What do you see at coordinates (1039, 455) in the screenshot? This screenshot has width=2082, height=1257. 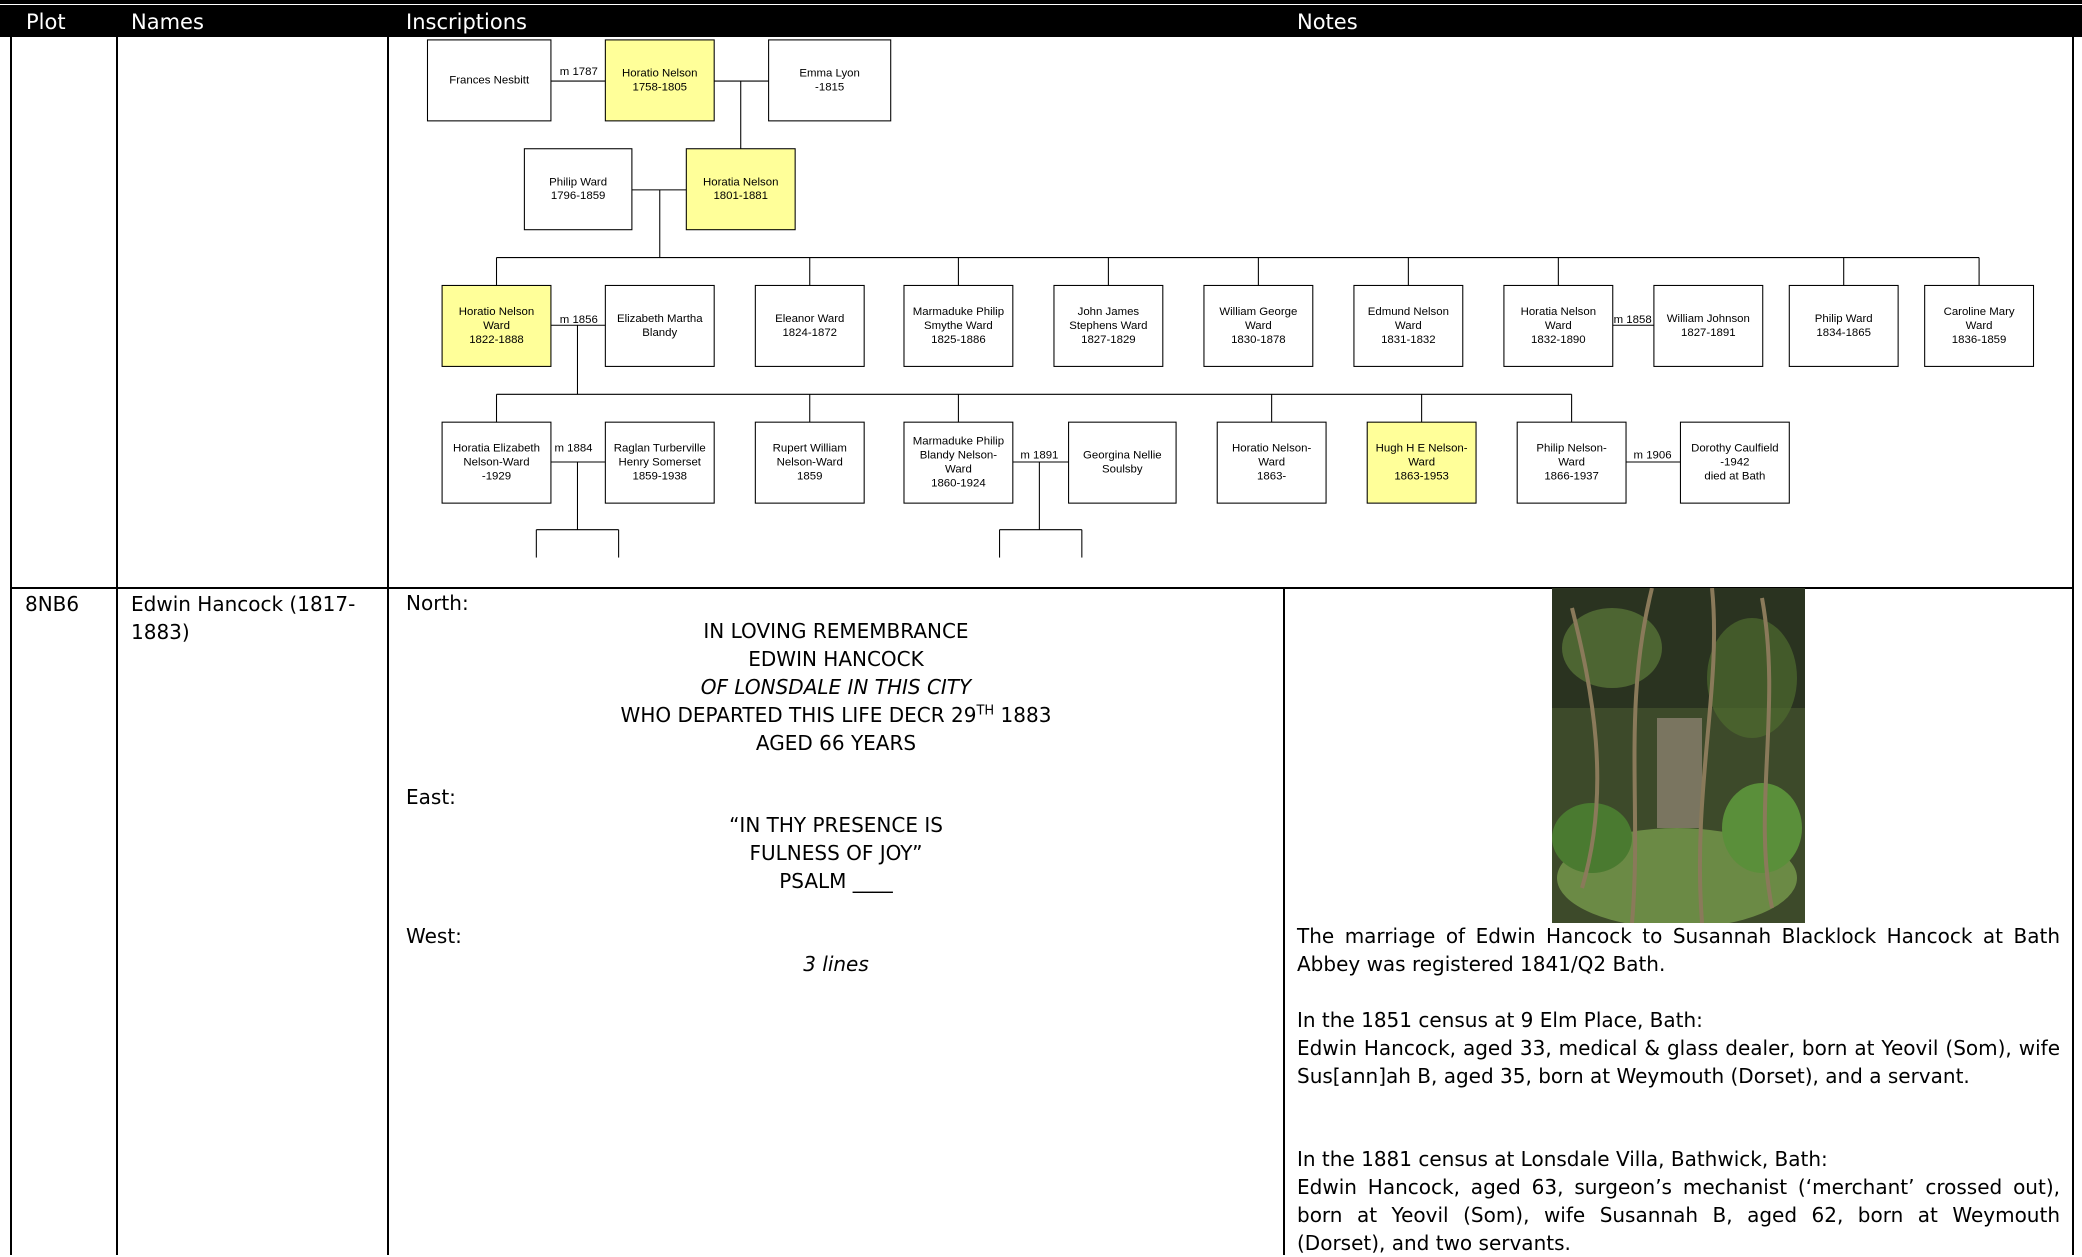 I see `marriage-label: m 1891` at bounding box center [1039, 455].